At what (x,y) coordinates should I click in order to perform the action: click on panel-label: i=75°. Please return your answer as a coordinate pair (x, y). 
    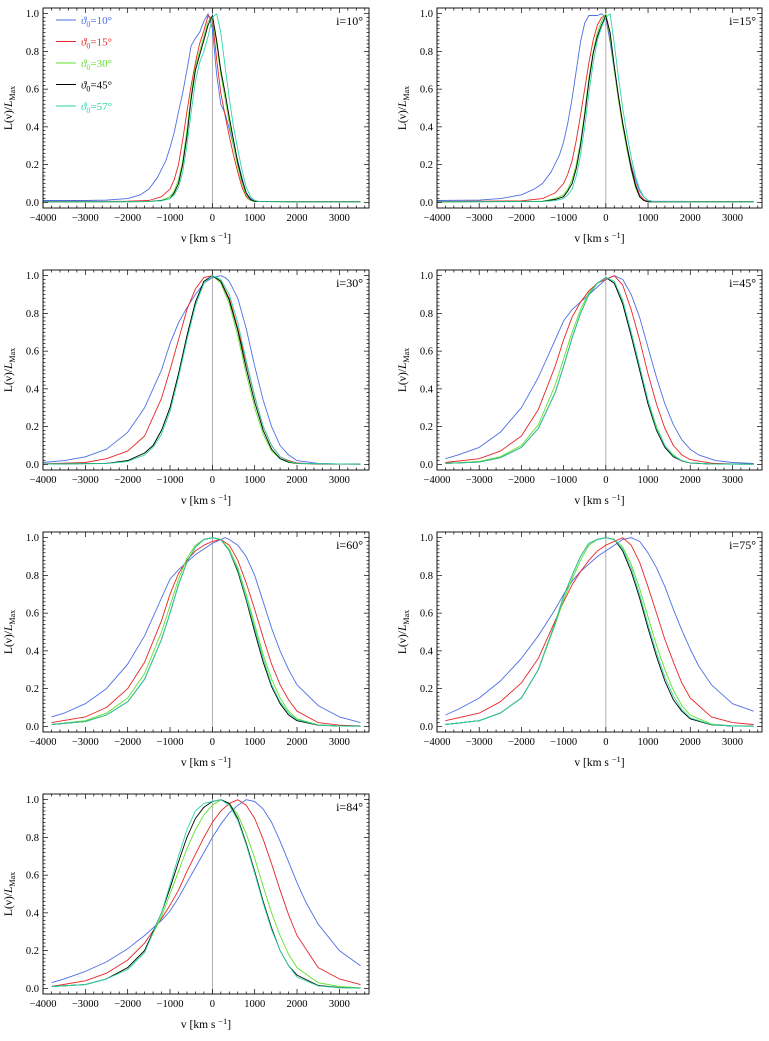
    Looking at the image, I should click on (742, 545).